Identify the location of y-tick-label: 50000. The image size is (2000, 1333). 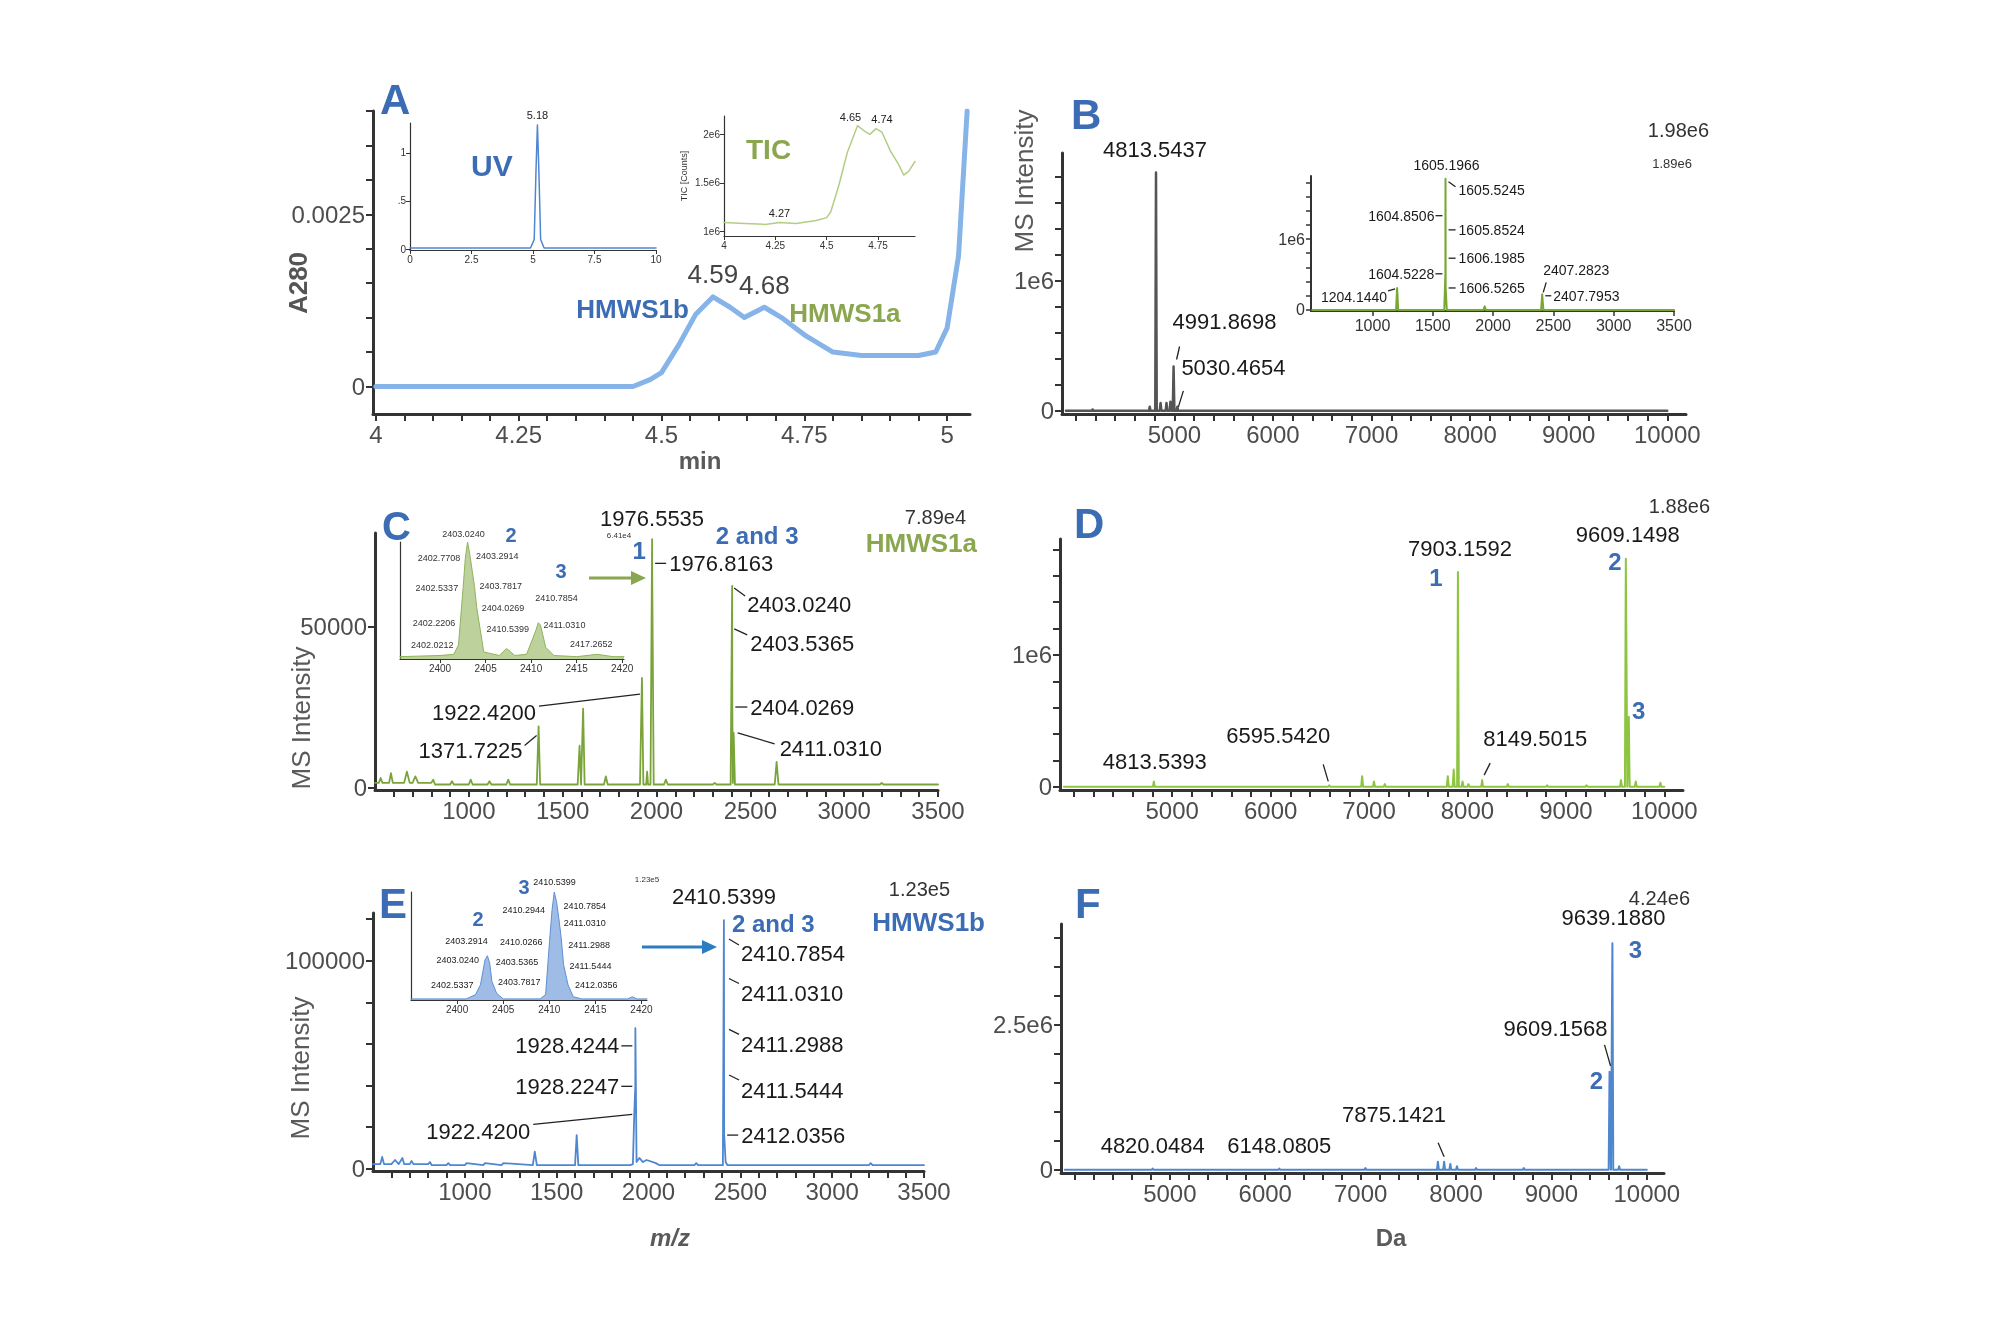
(333, 626).